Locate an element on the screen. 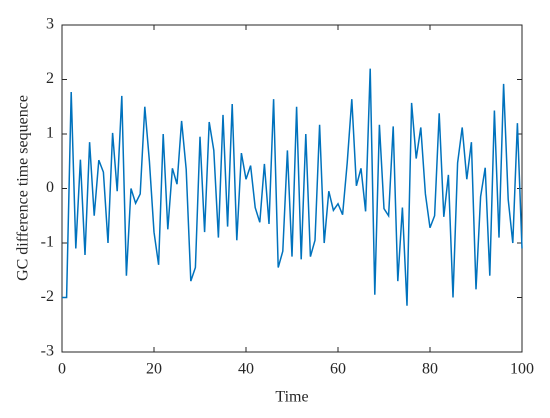 This screenshot has height=418, width=550. x-tick-label: 80 is located at coordinates (430, 369).